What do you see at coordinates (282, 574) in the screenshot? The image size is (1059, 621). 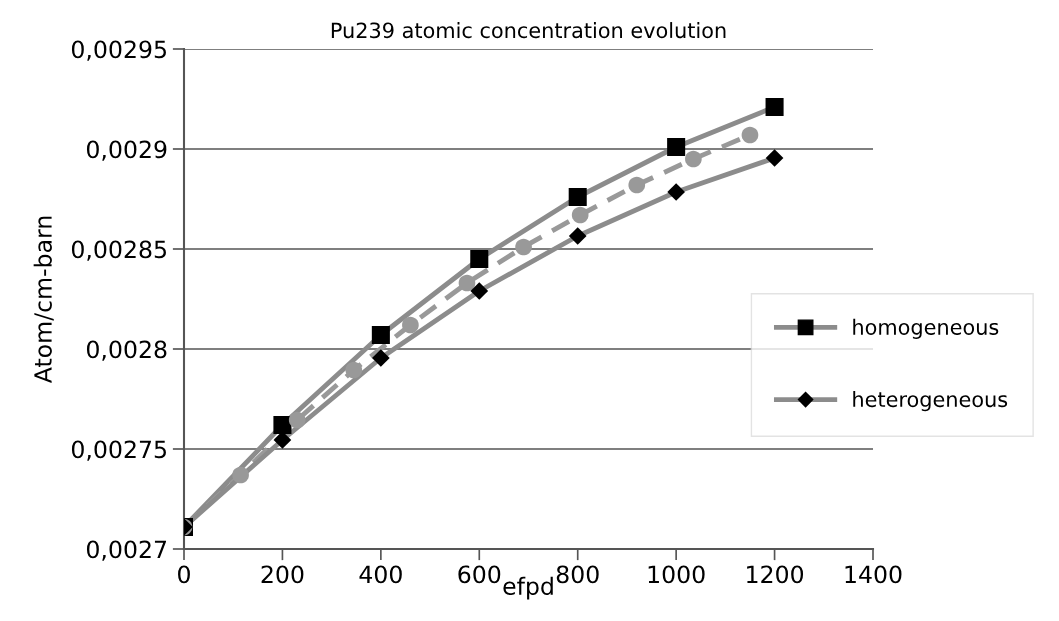 I see `x-tick-label: 200` at bounding box center [282, 574].